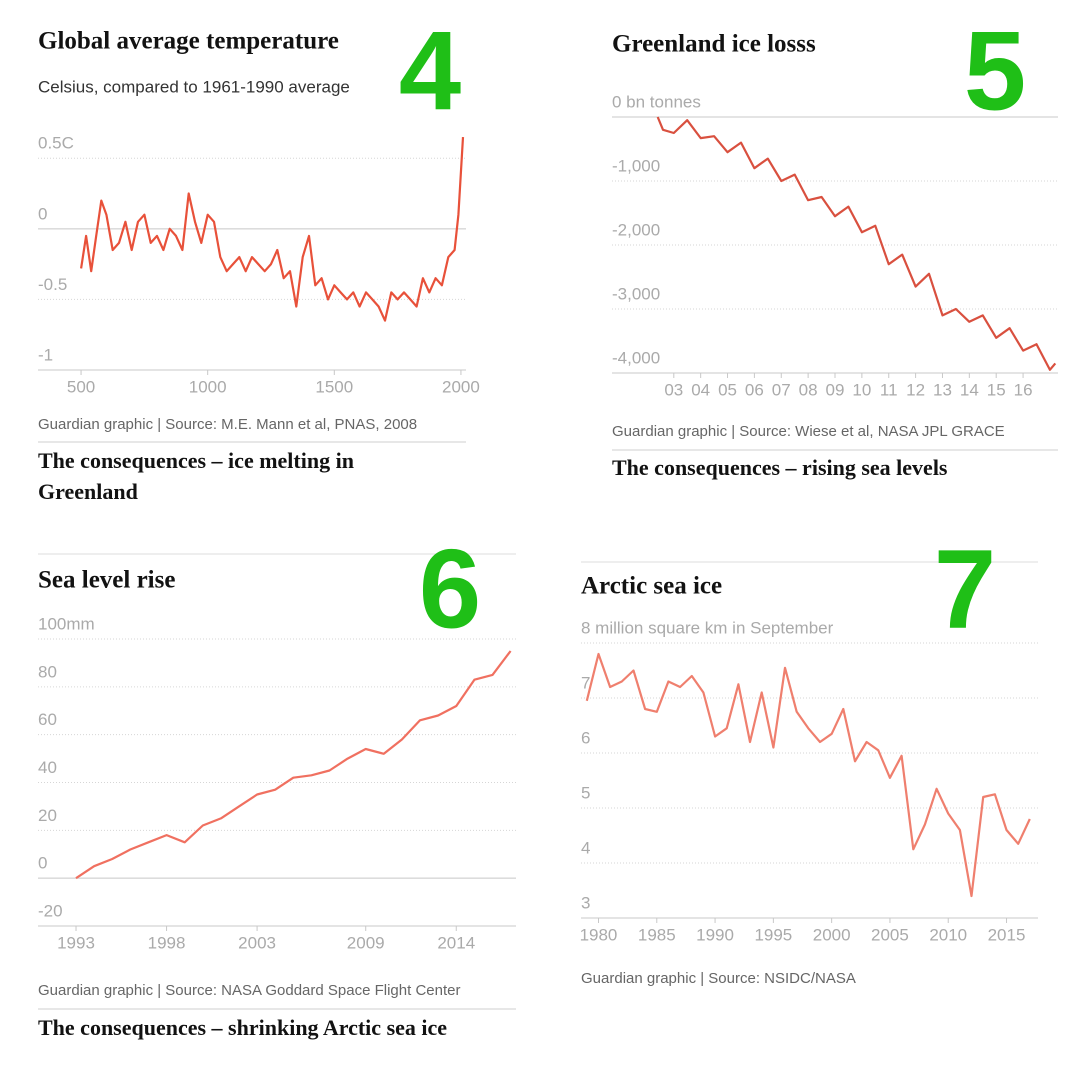 The image size is (1080, 1080). Describe the element at coordinates (52, 284) in the screenshot. I see `y-tick-label: -0.5` at that location.